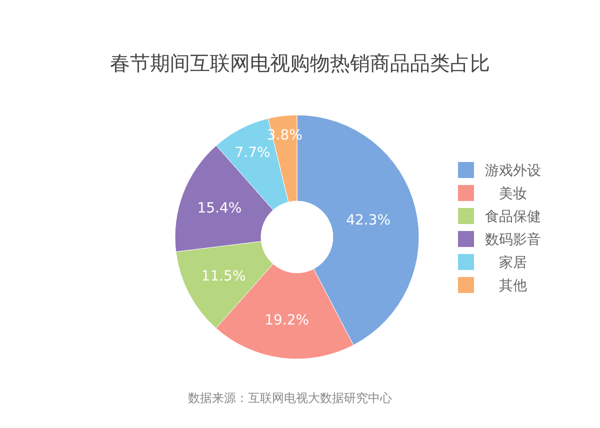 The width and height of the screenshot is (600, 428). What do you see at coordinates (300, 63) in the screenshot?
I see `title: 春节期间互联网电视购物热销商品品类占比` at bounding box center [300, 63].